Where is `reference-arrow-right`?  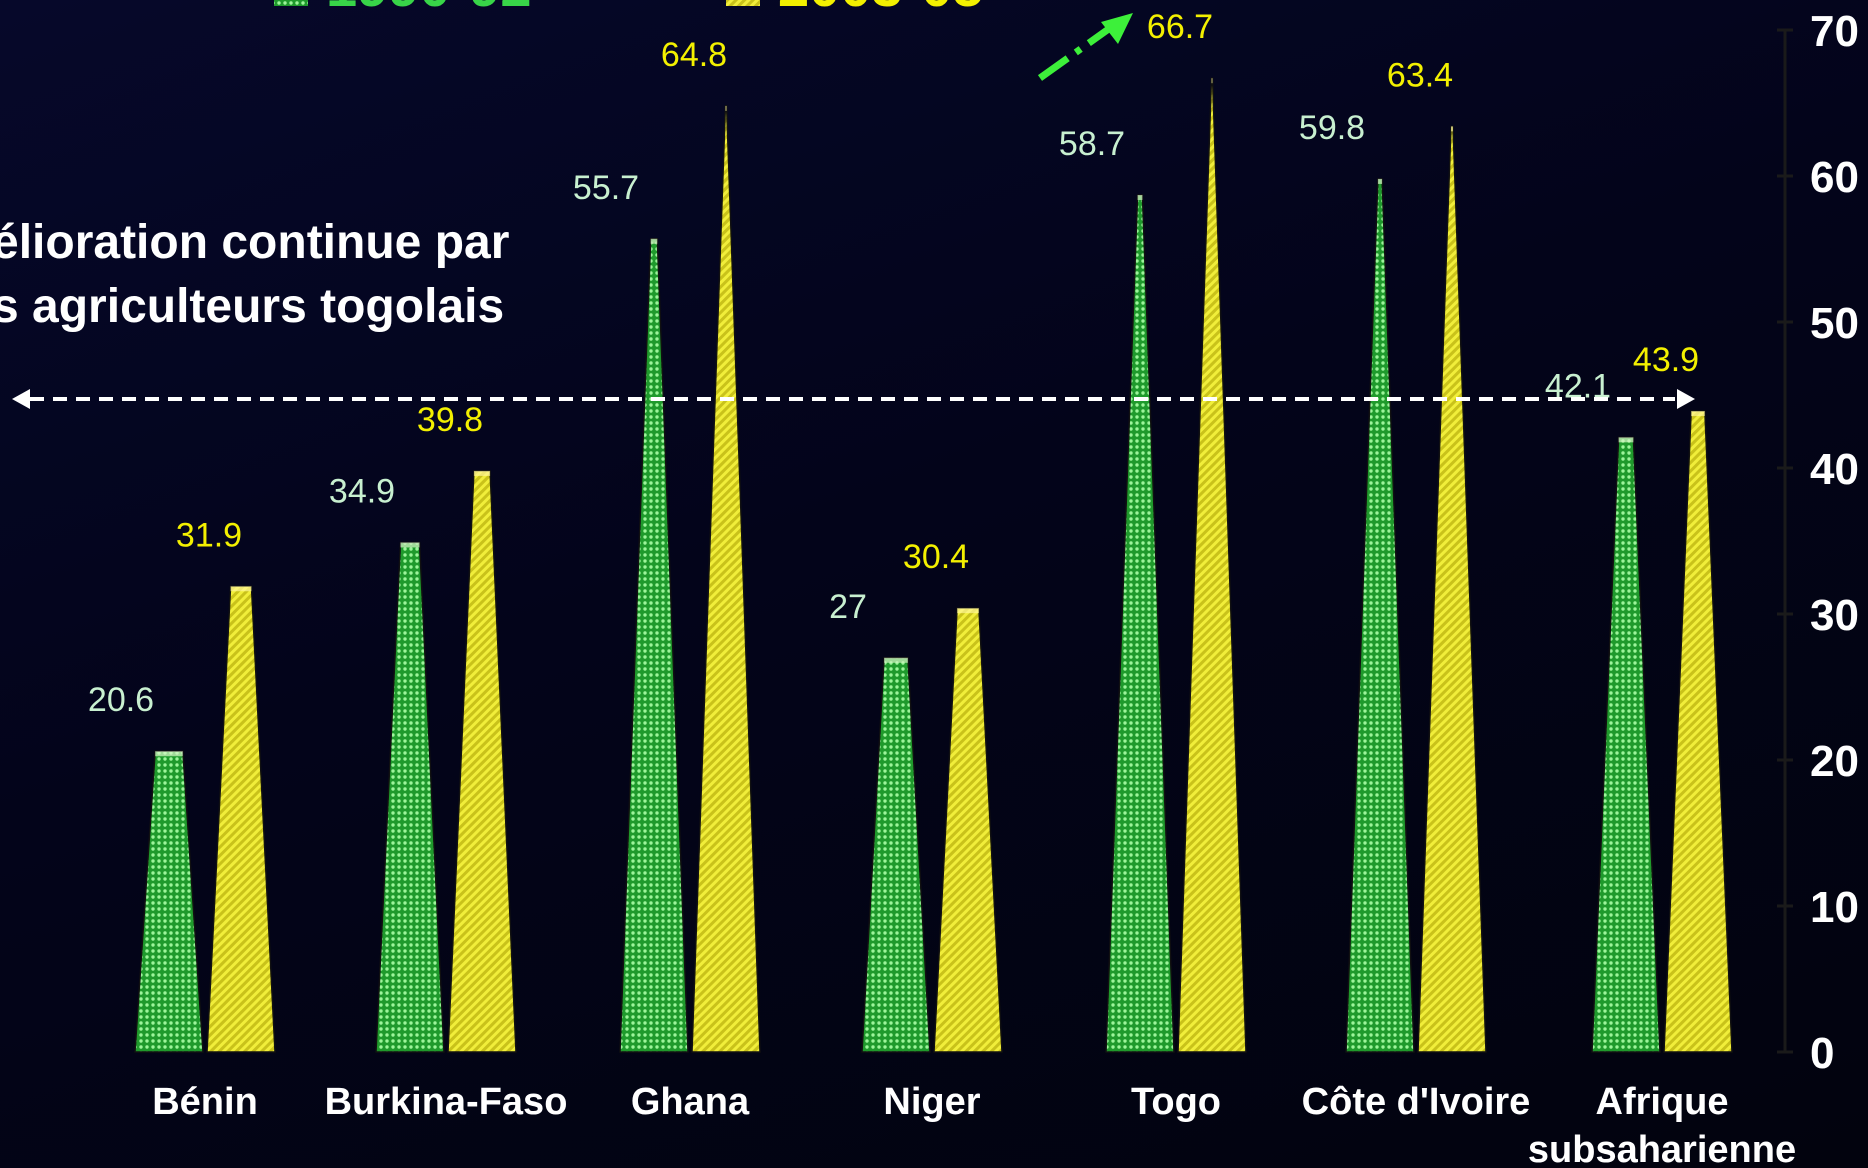 reference-arrow-right is located at coordinates (1686, 399).